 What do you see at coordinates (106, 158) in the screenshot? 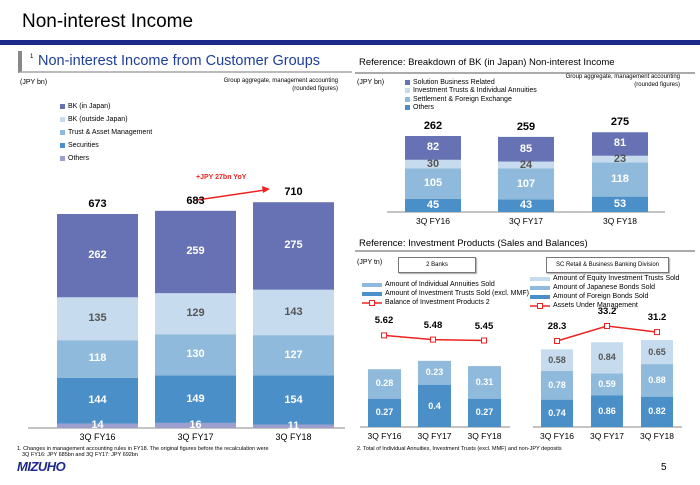
I see `legend-item: Others` at bounding box center [106, 158].